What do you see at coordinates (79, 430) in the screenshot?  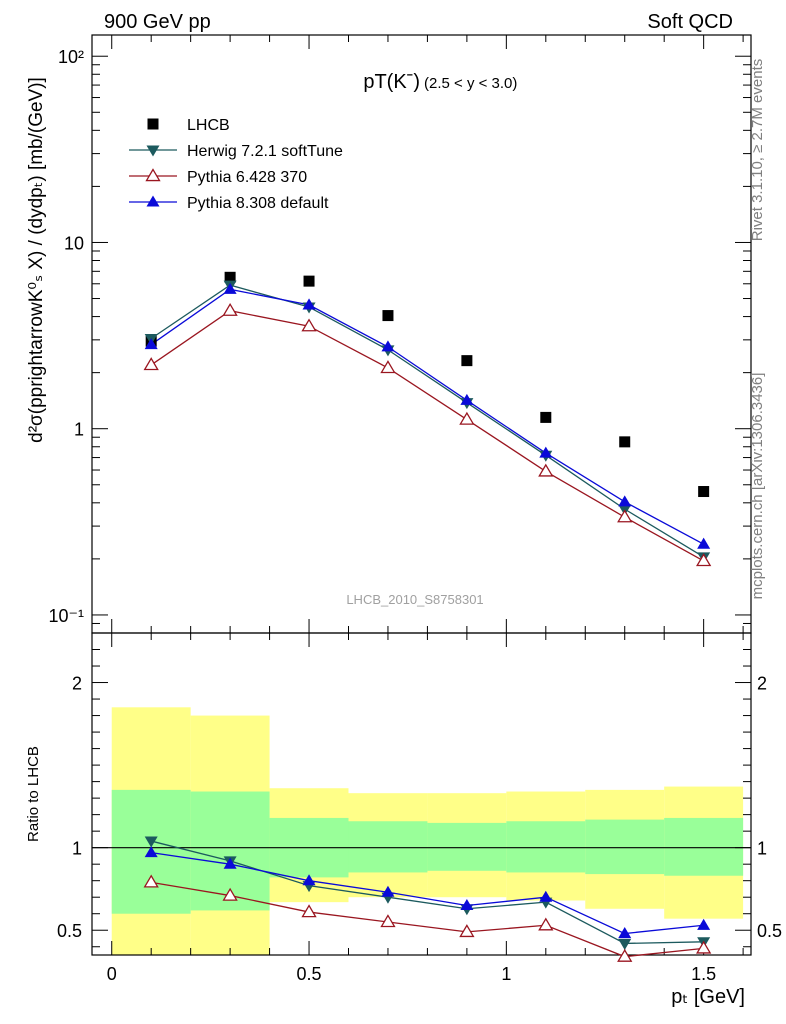 I see `y-tick-label-1: 1` at bounding box center [79, 430].